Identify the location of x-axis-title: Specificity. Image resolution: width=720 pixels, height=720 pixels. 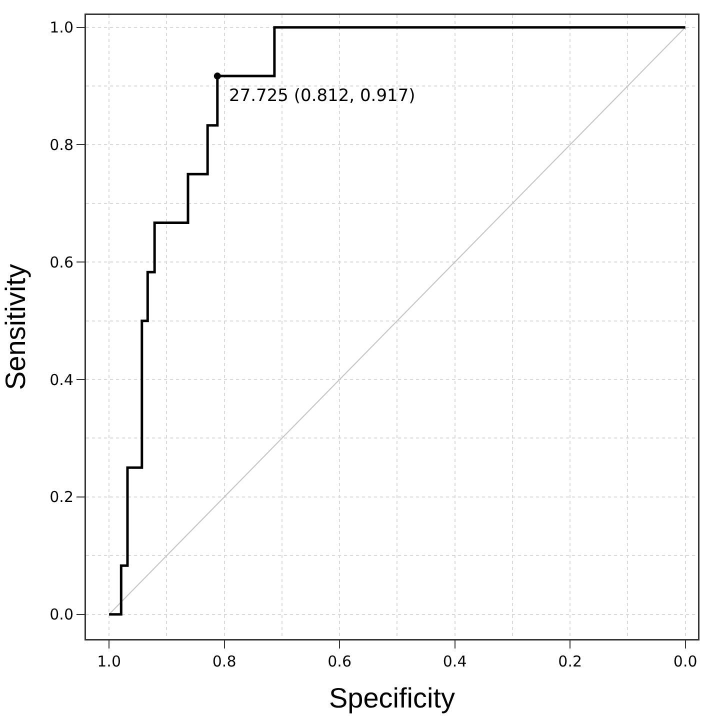
(392, 698).